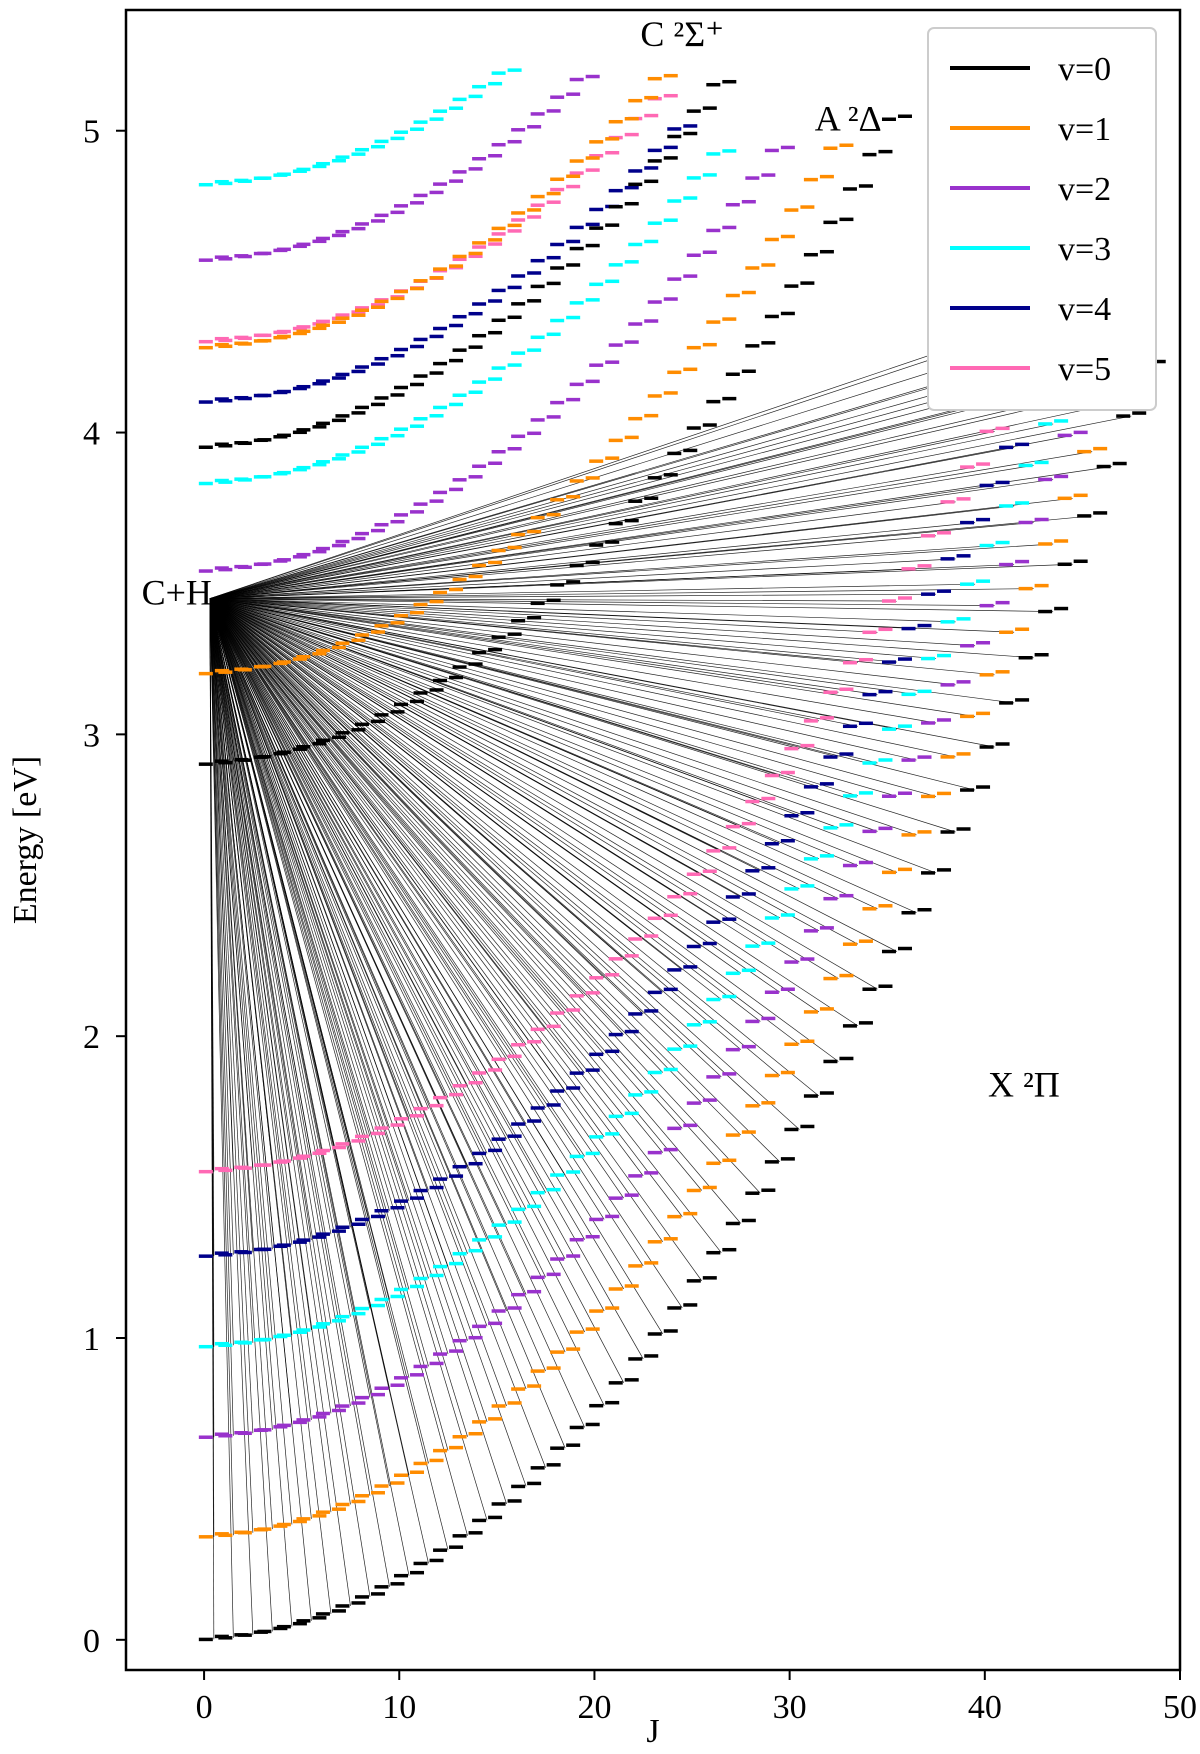 This screenshot has width=1200, height=1754. Describe the element at coordinates (91, 132) in the screenshot. I see `y-tick-label: 5` at that location.